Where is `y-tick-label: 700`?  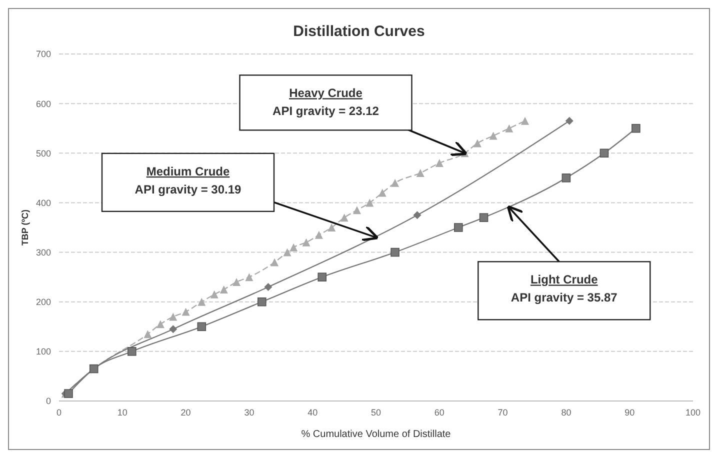 y-tick-label: 700 is located at coordinates (43, 54).